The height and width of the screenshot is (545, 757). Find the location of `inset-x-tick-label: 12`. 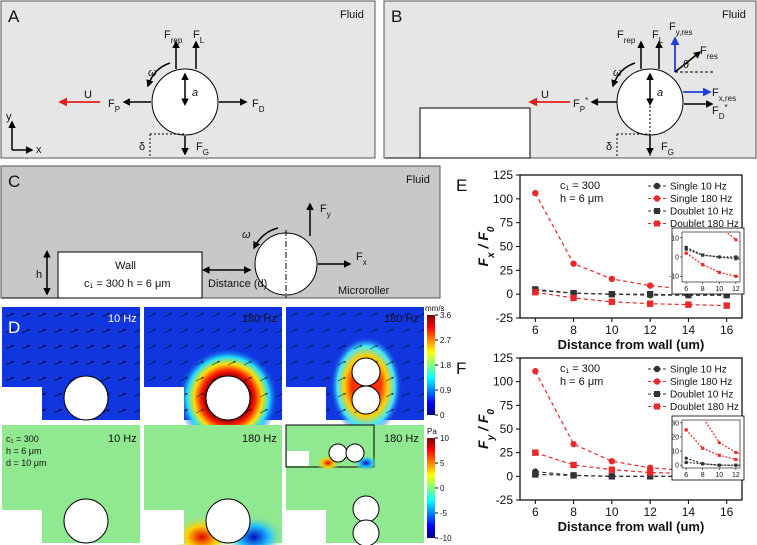

inset-x-tick-label: 12 is located at coordinates (736, 289).